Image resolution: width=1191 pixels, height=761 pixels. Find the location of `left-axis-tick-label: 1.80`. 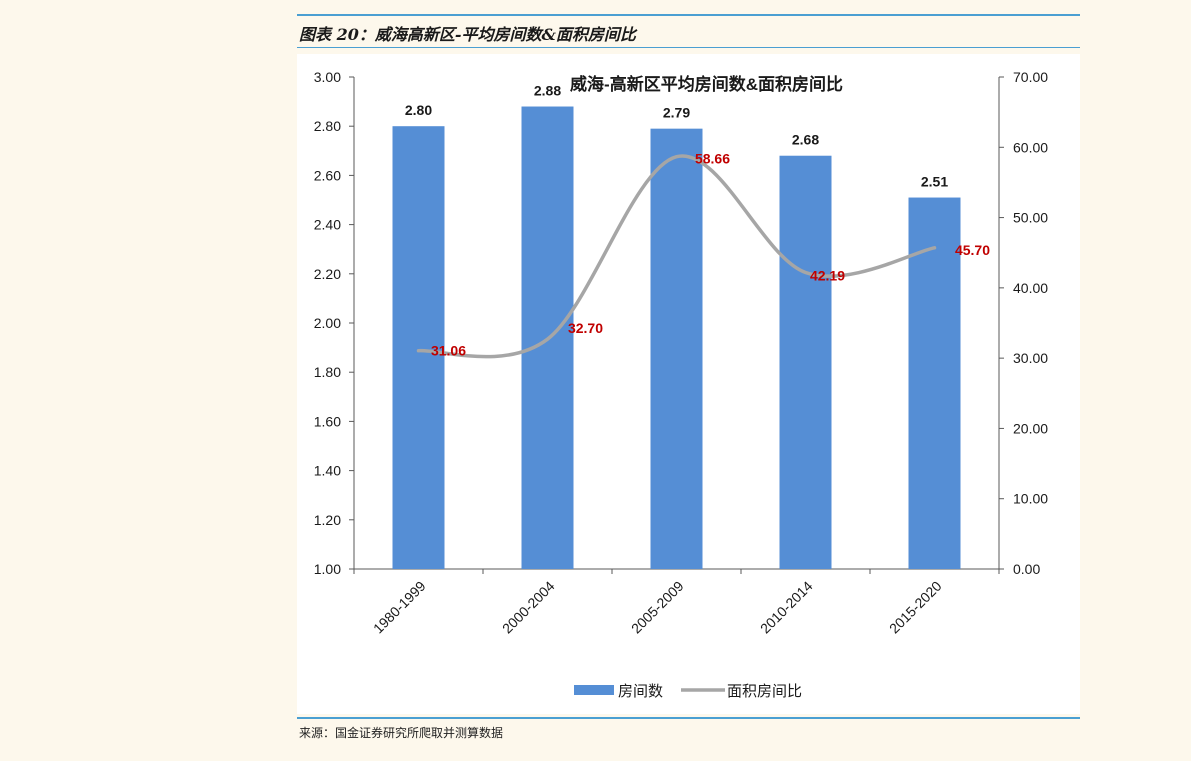

left-axis-tick-label: 1.80 is located at coordinates (327, 372).